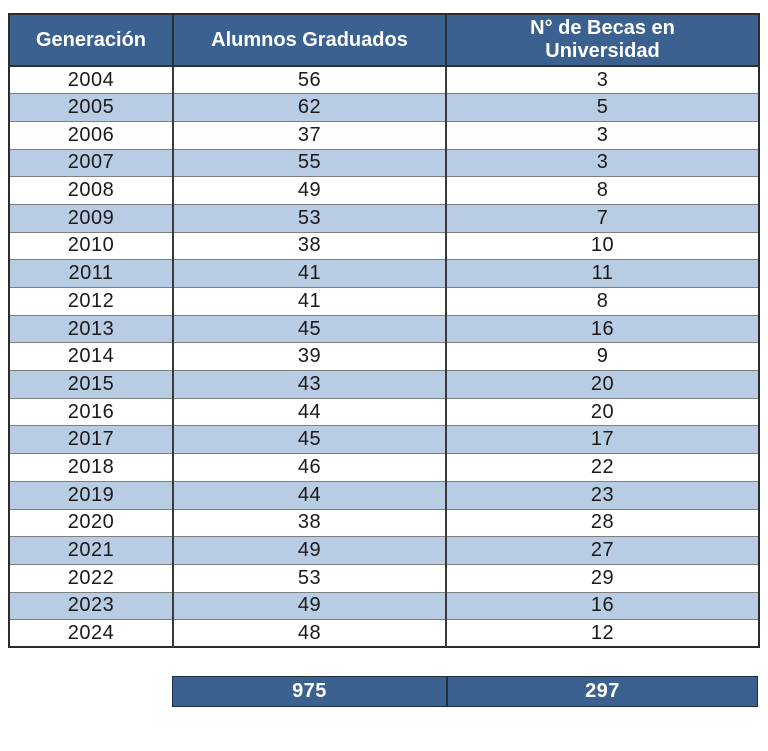 The width and height of the screenshot is (768, 751). I want to click on year-cell: 2019, so click(91, 494).